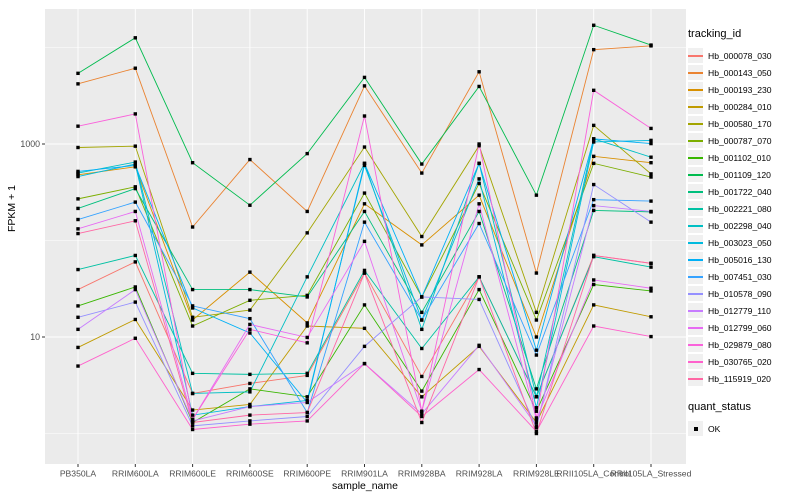 The height and width of the screenshot is (500, 800). Describe the element at coordinates (740, 140) in the screenshot. I see `legend-entry-label: Hb_000787_070` at that location.